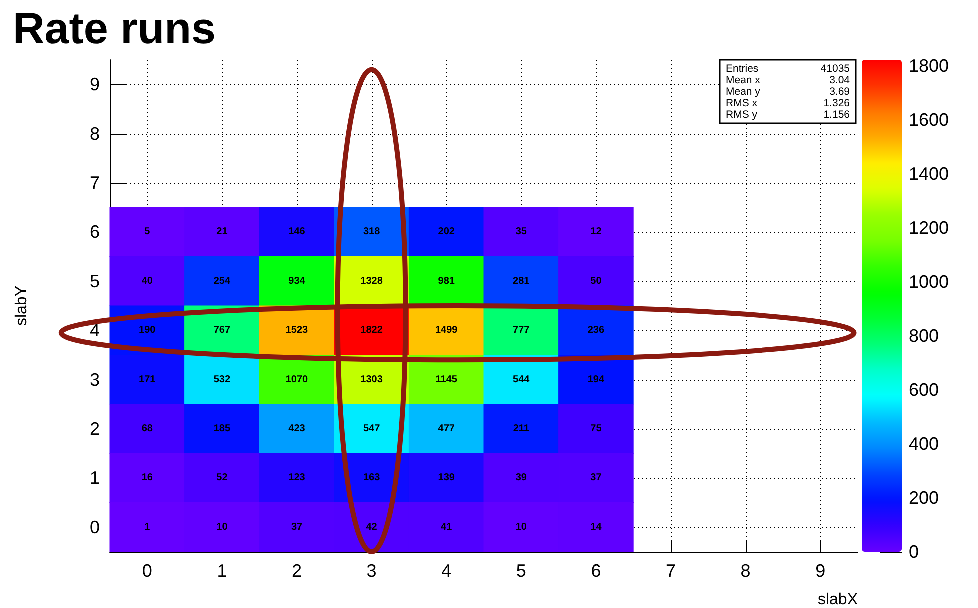 This screenshot has height=608, width=978. I want to click on color-bar-label: 1000, so click(929, 282).